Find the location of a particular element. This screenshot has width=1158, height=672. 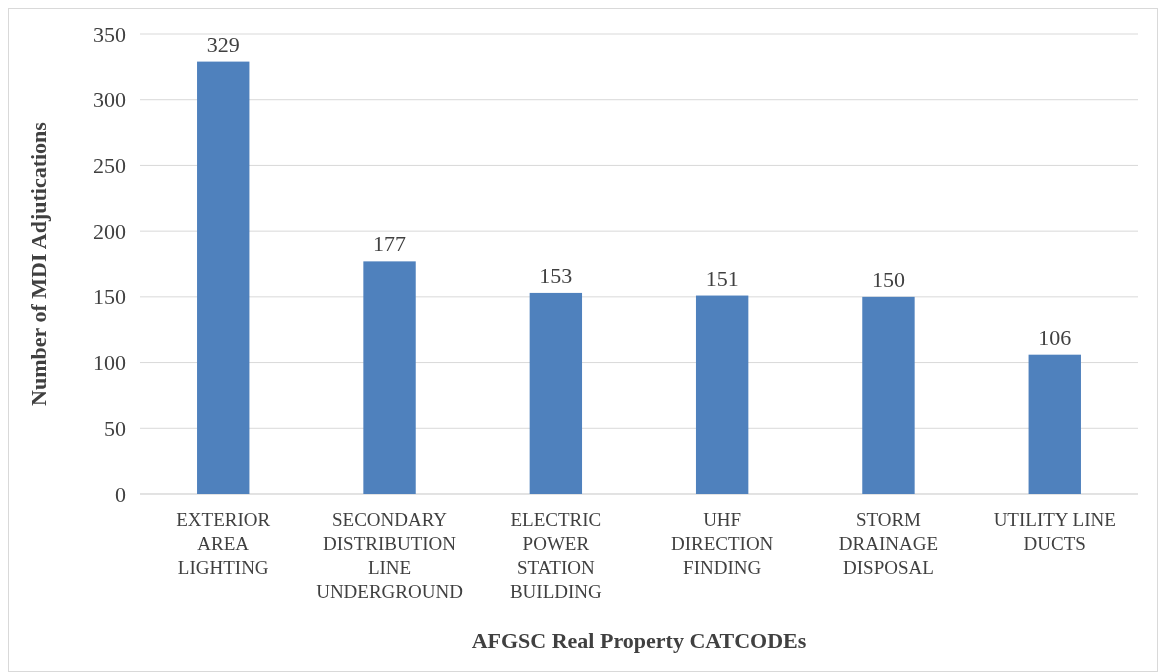

data-label: 329 is located at coordinates (223, 44).